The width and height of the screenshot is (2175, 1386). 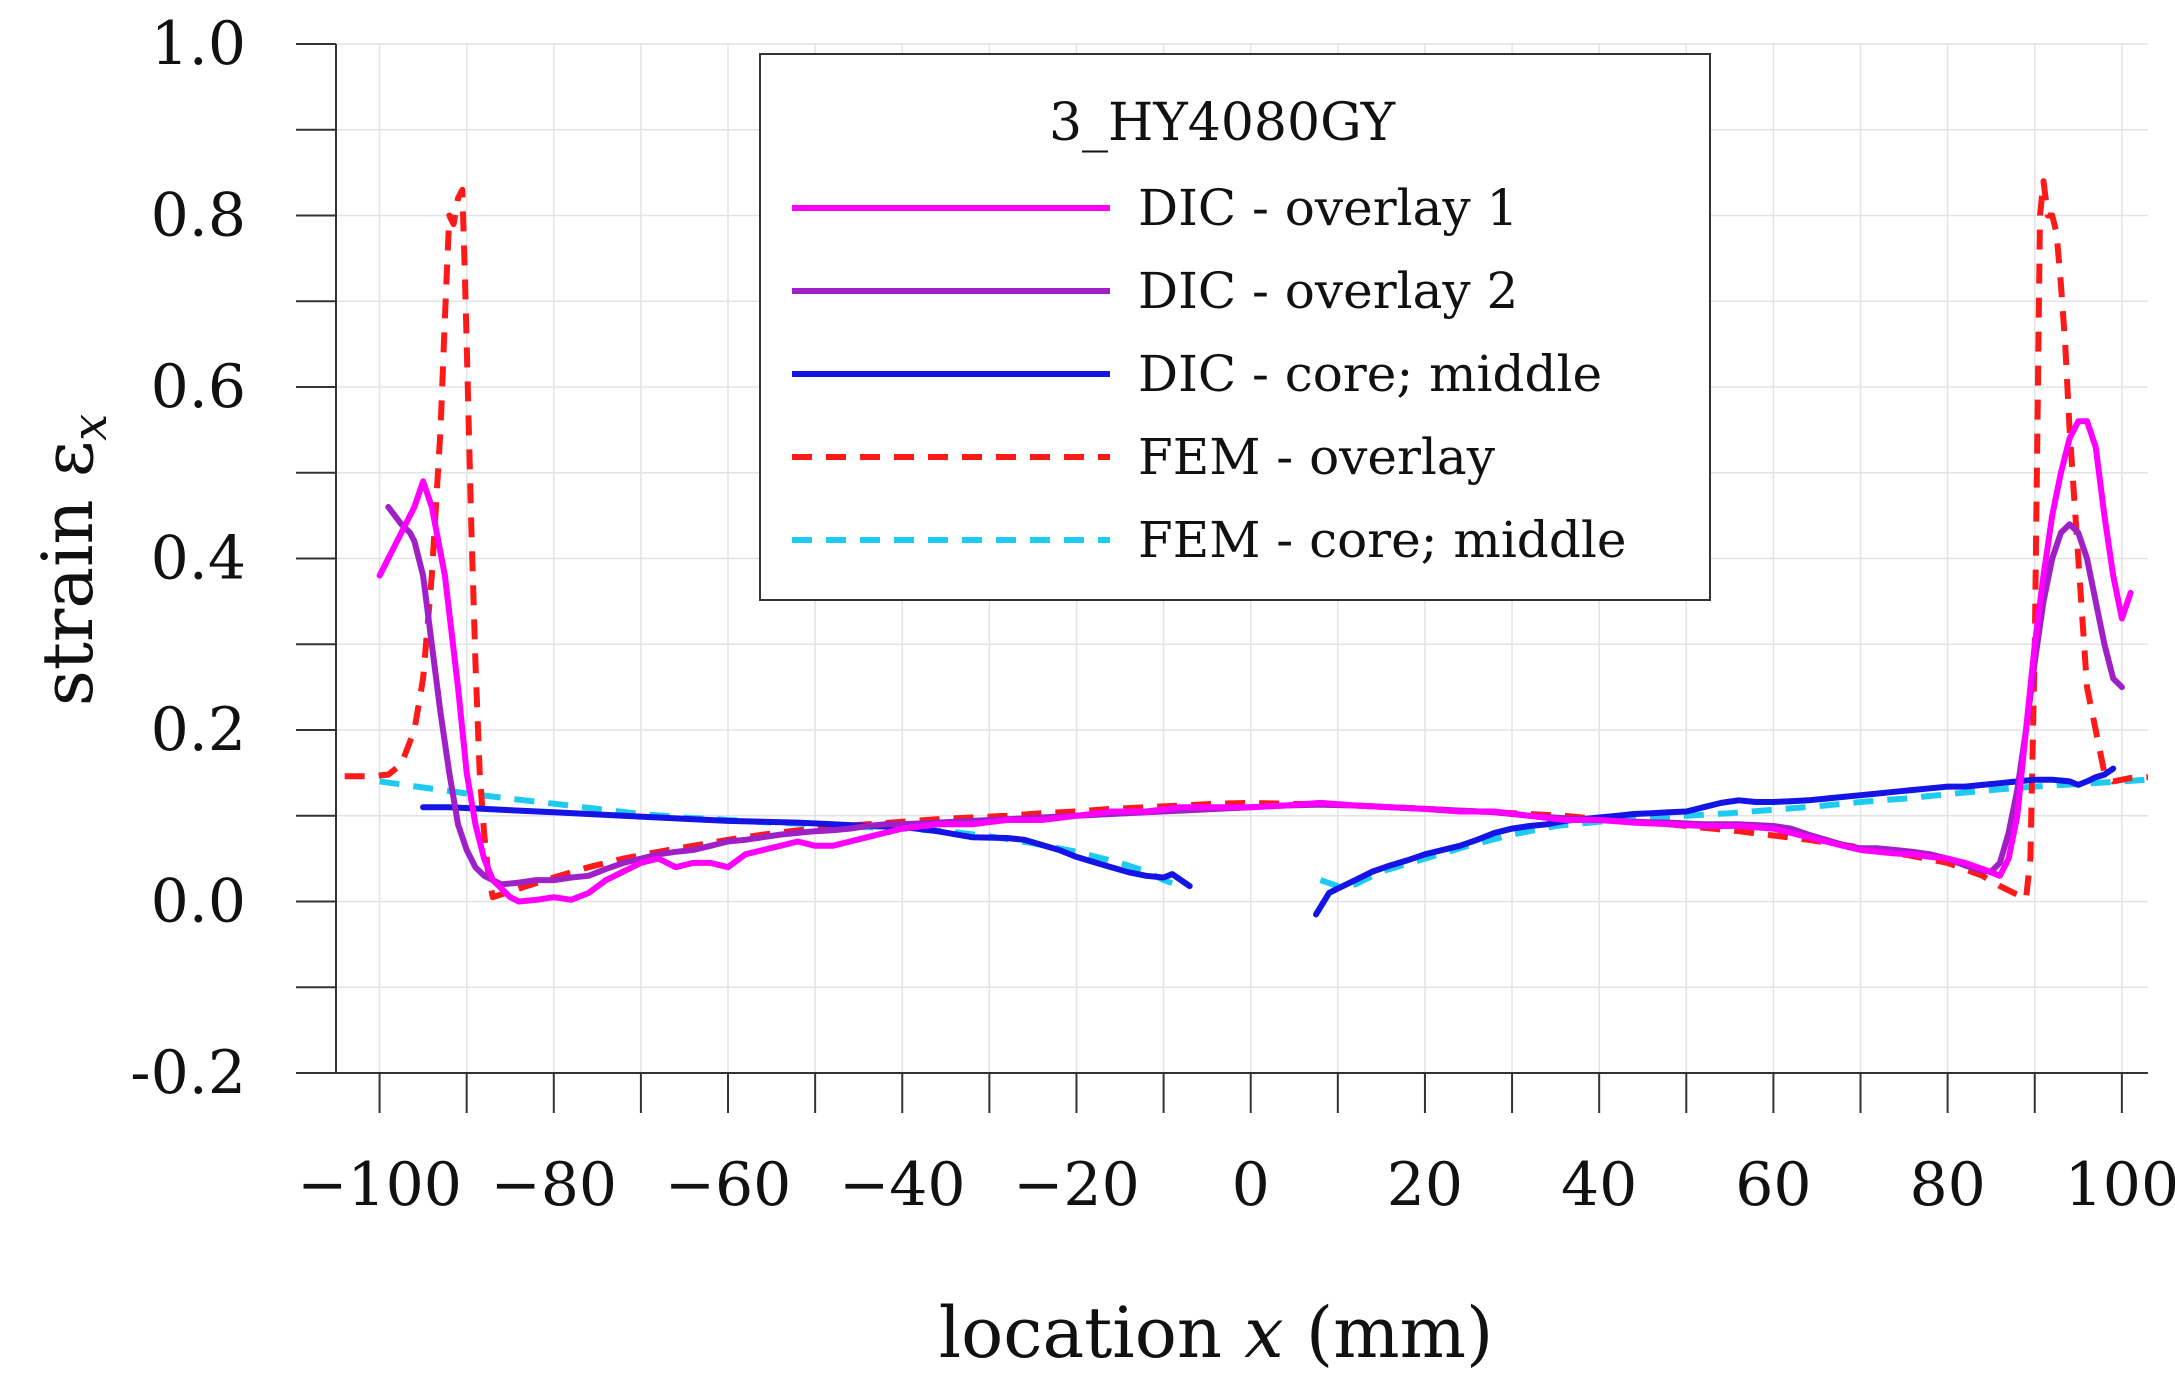 What do you see at coordinates (379, 1185) in the screenshot?
I see `x-tick-label: −100` at bounding box center [379, 1185].